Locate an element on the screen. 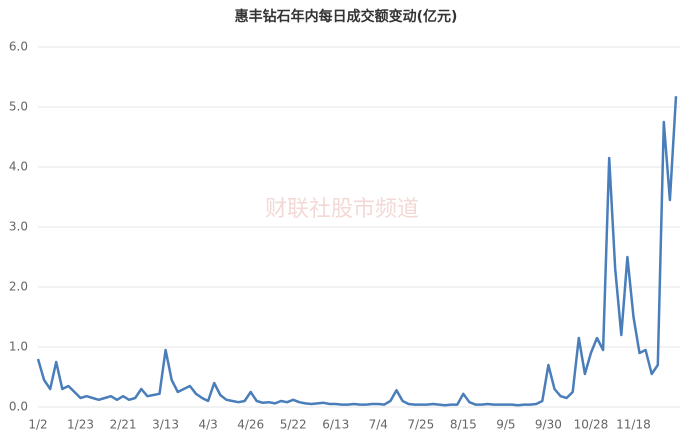 The width and height of the screenshot is (692, 443). x-tick-label: 3/13 is located at coordinates (165, 425).